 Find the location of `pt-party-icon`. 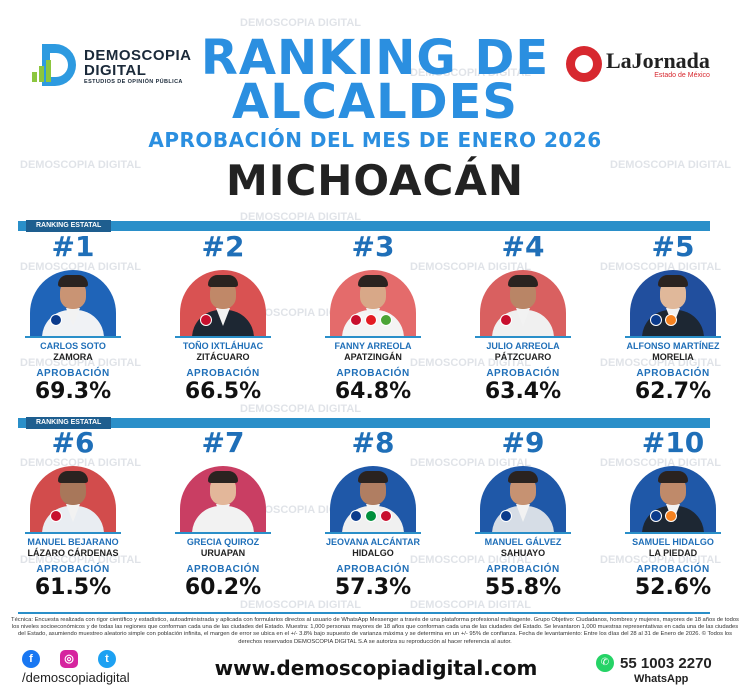

pt-party-icon is located at coordinates (371, 320).